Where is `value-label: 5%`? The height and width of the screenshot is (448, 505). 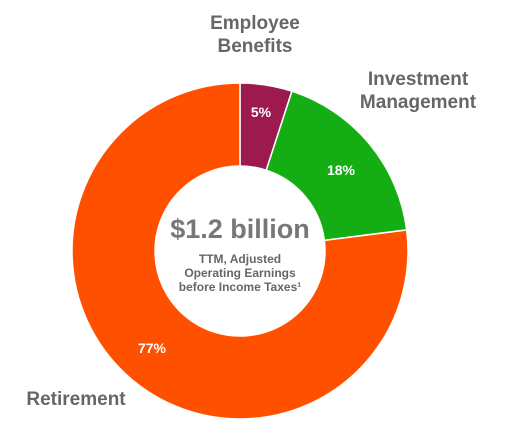 value-label: 5% is located at coordinates (261, 112).